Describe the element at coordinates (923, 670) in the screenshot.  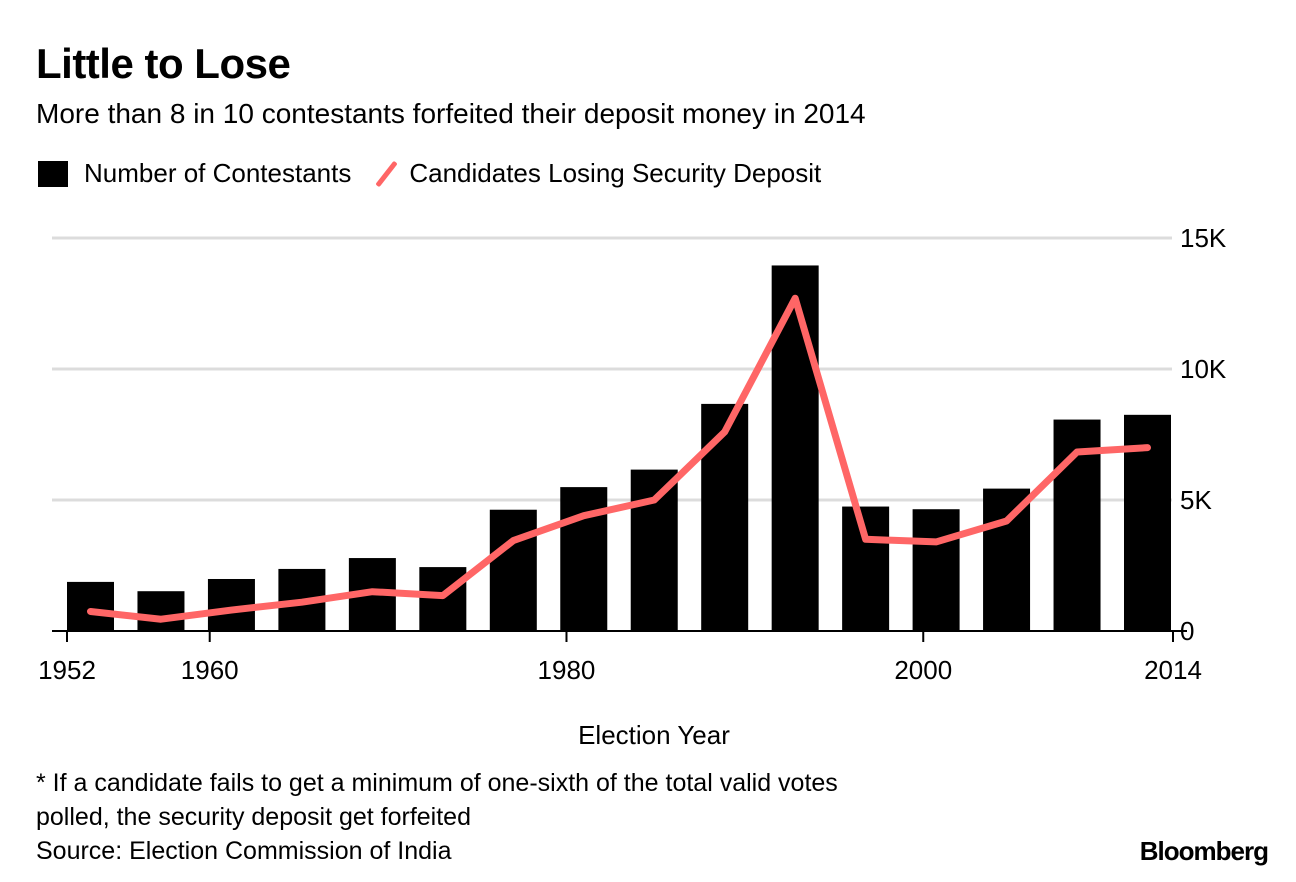
I see `x-tick-label: 2000` at that location.